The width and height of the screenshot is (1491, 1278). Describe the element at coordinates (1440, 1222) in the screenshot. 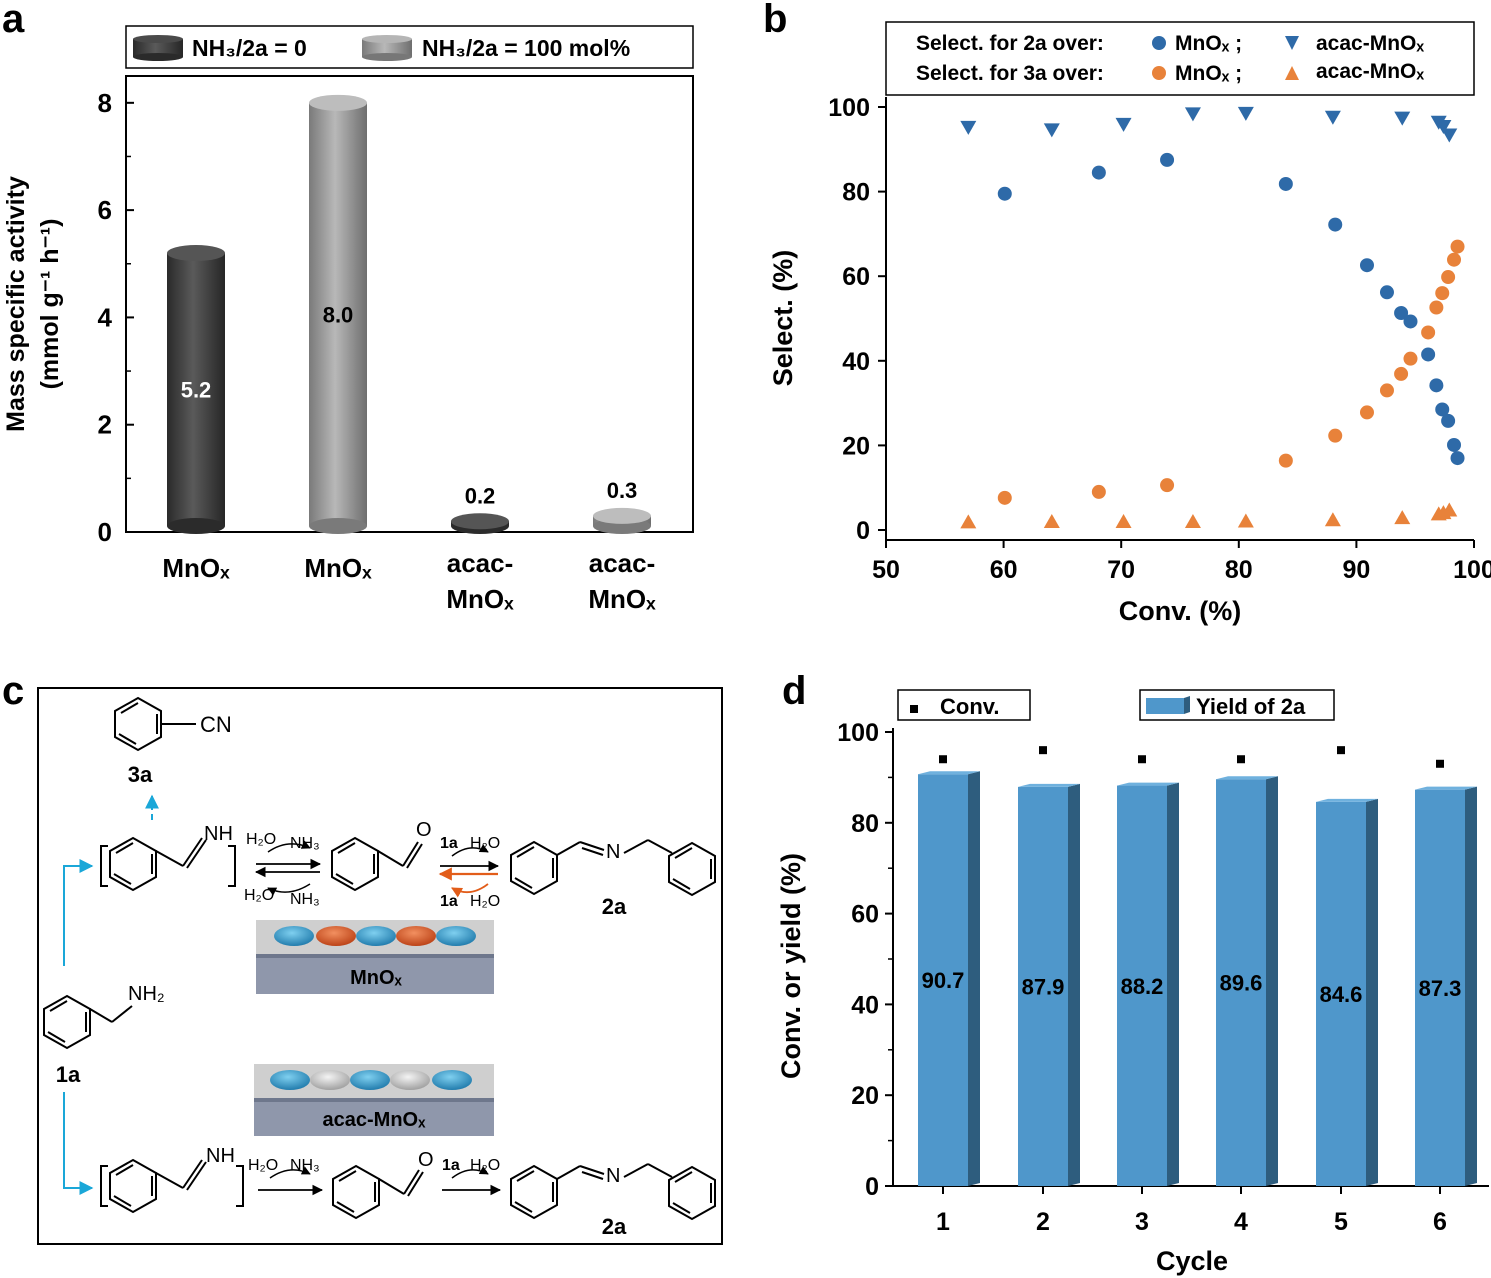

I see `chart-d-xtick-label: 6` at that location.